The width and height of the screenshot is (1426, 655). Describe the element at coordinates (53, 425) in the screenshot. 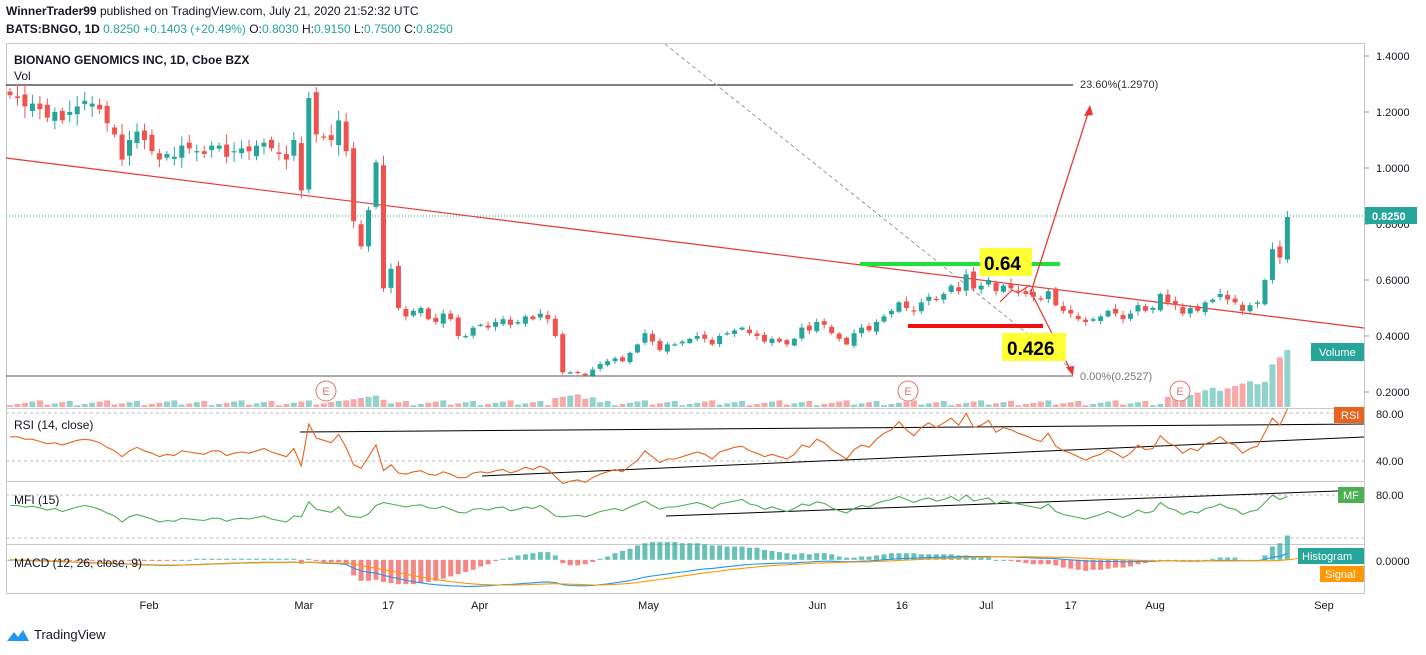

I see `rsi-label: RSI (14, close)` at that location.